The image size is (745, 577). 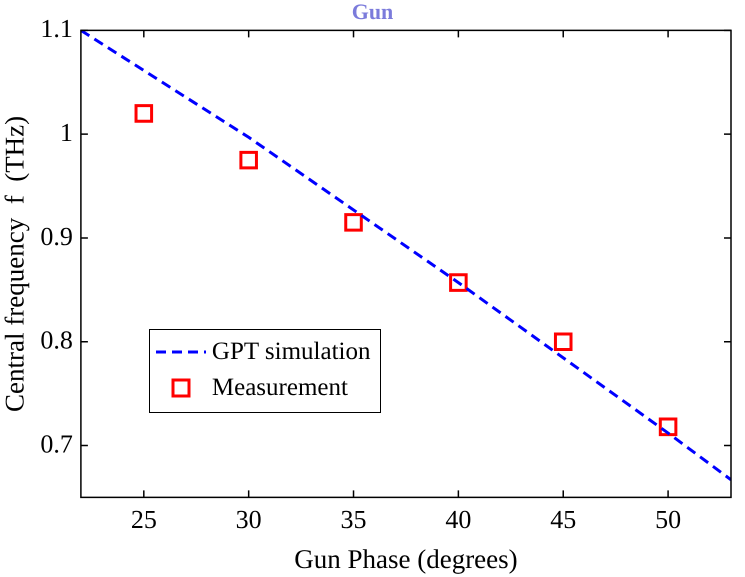 I want to click on legend-label: Measurement, so click(x=280, y=388).